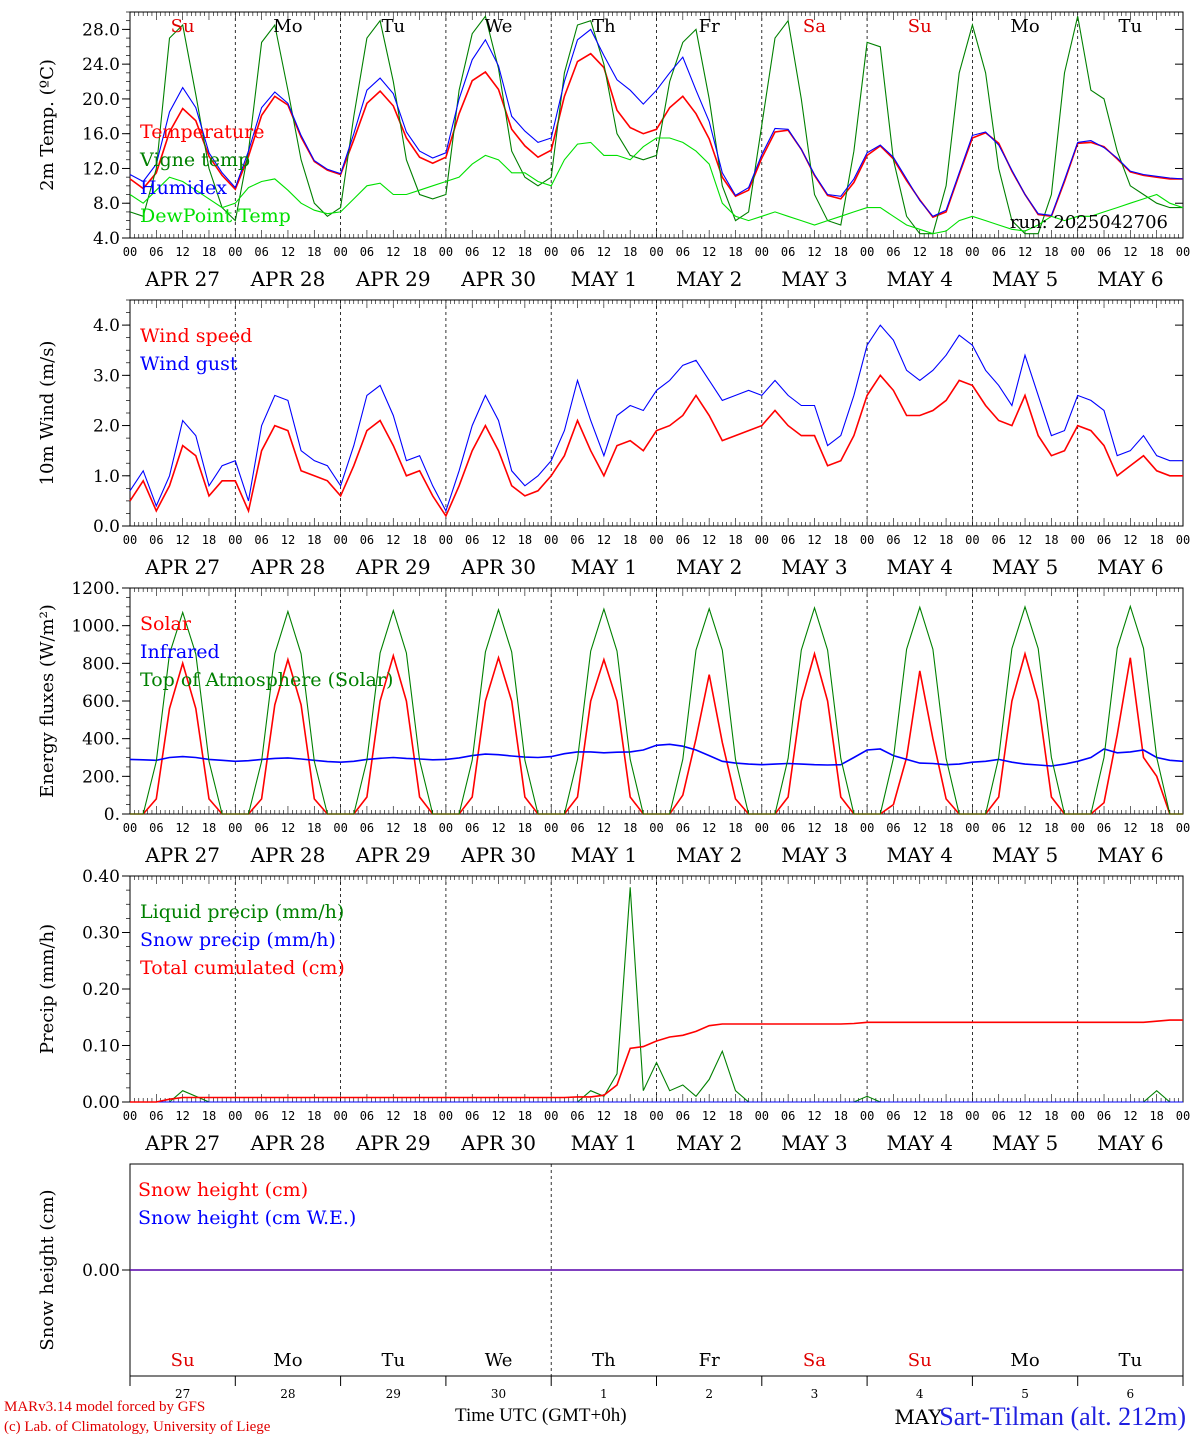 This screenshot has height=1440, width=1194. Describe the element at coordinates (101, 100) in the screenshot. I see `y-tick-label: 20.0` at that location.